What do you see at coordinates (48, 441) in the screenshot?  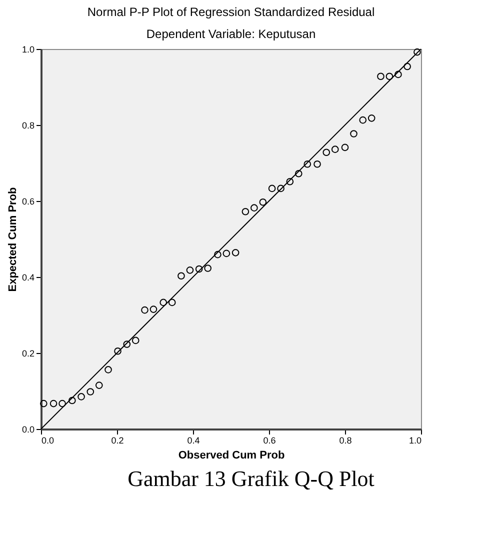 I see `x-tick-label: 0.0` at bounding box center [48, 441].